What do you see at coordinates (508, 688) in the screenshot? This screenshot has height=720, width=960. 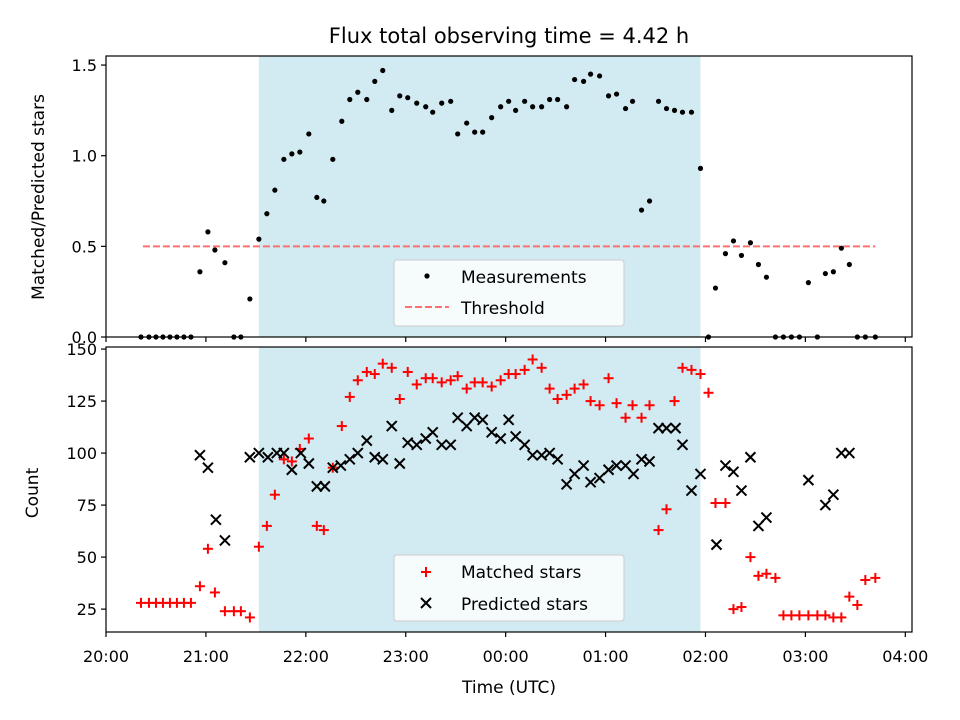 I see `x-axis-label: Time (UTC)` at bounding box center [508, 688].